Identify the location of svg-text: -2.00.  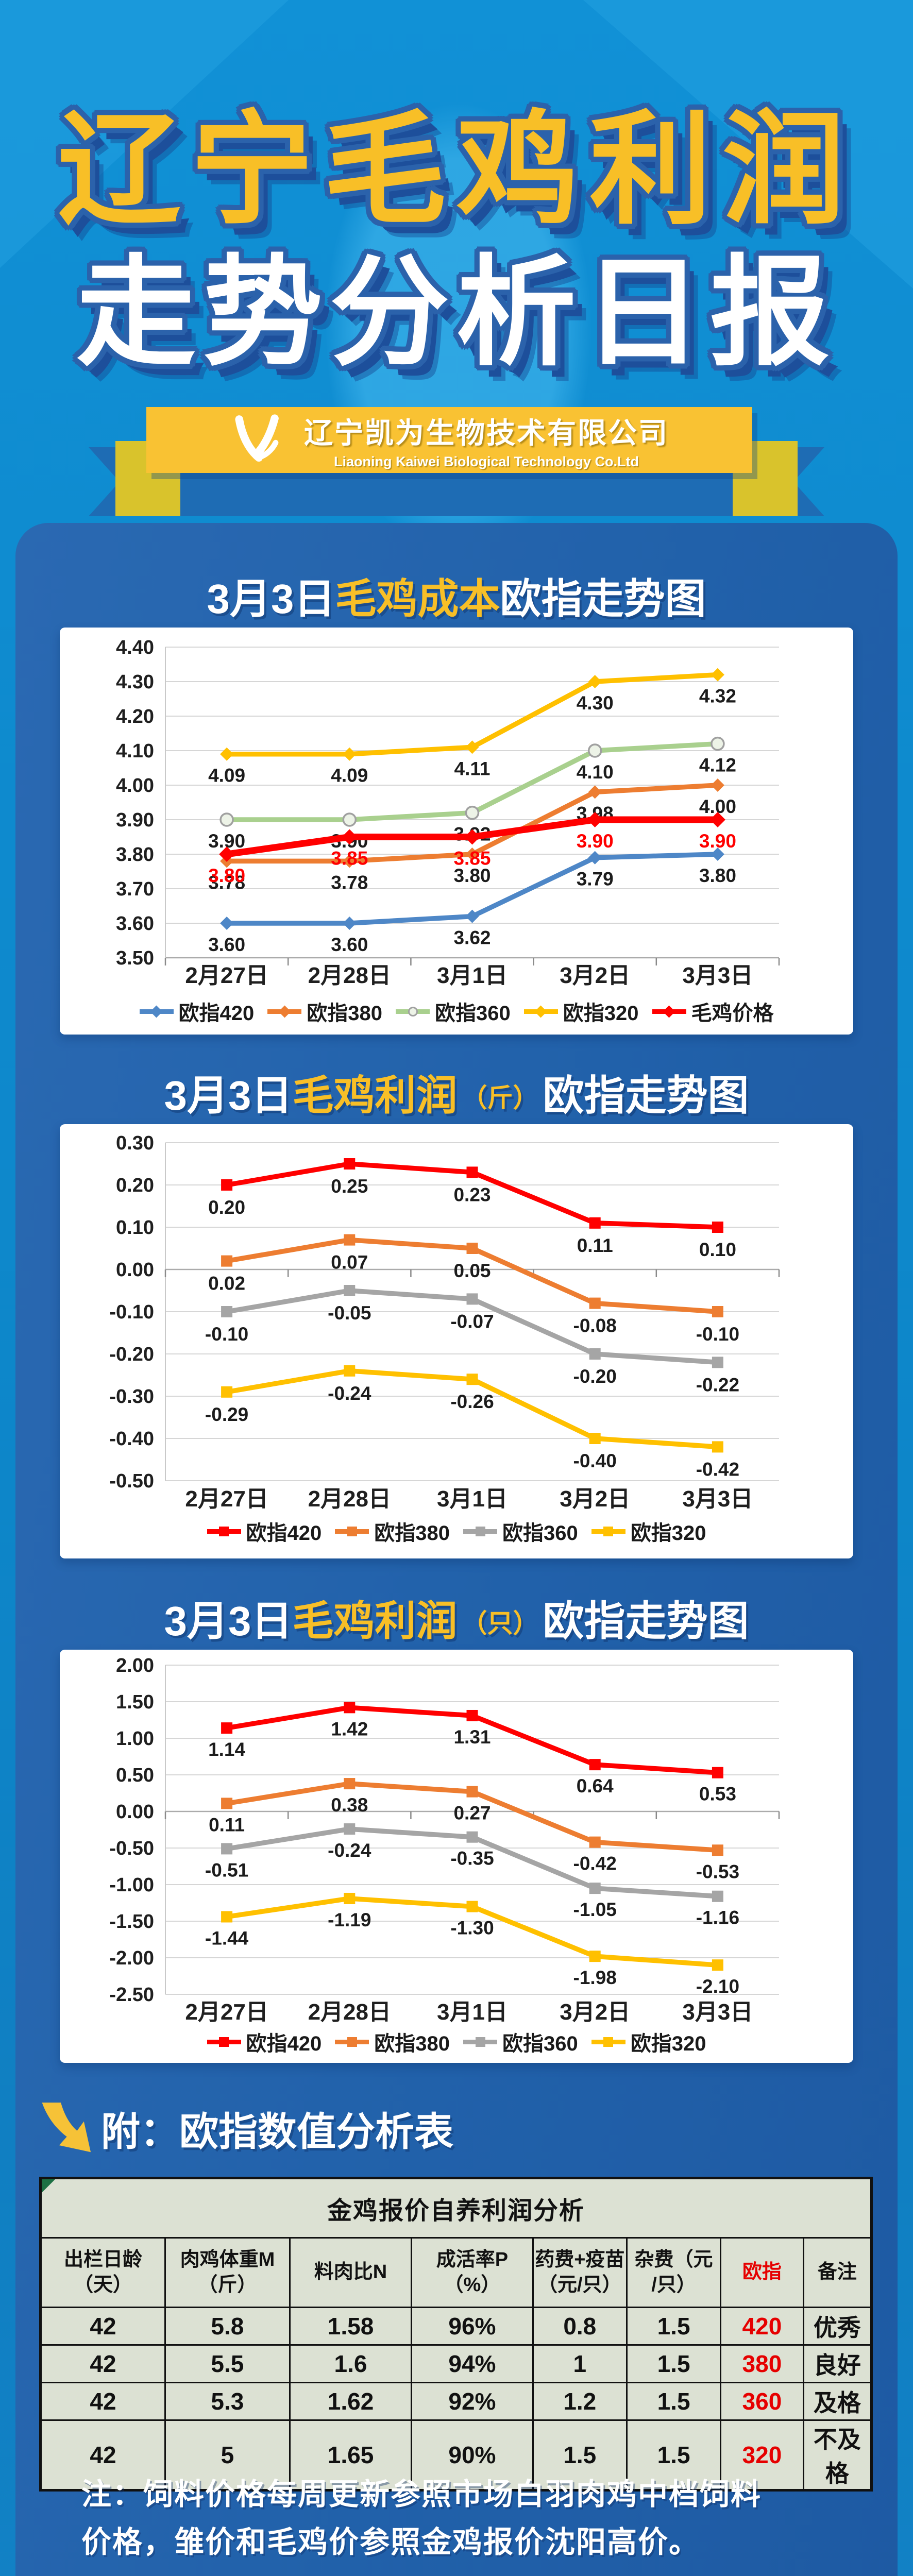
(131, 1958).